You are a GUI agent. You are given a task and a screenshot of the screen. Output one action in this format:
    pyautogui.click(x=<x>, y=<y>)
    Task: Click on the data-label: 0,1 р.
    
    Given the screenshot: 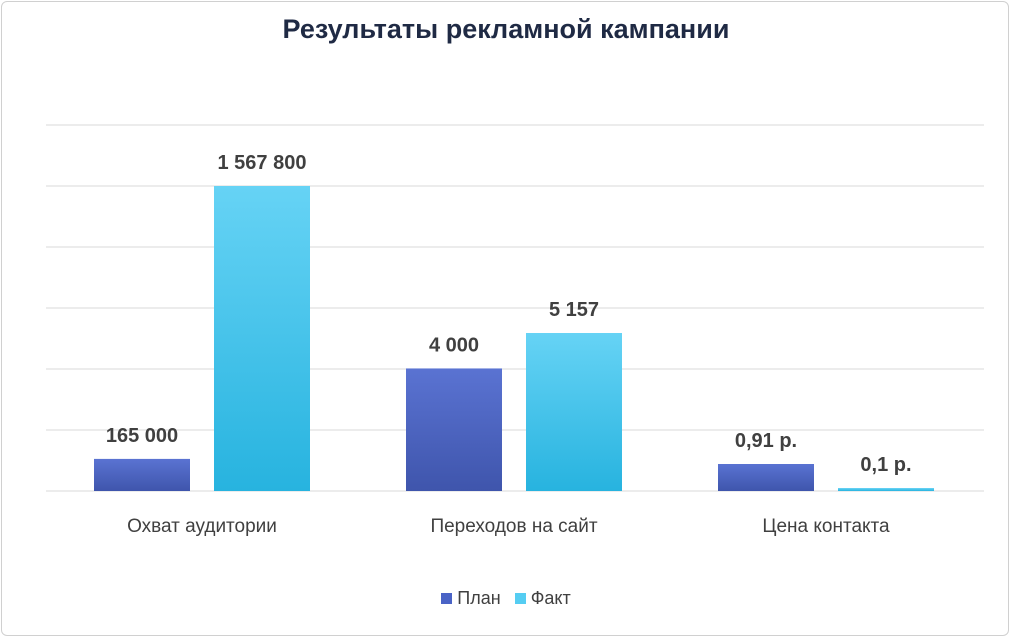 What is the action you would take?
    pyautogui.click(x=885, y=465)
    